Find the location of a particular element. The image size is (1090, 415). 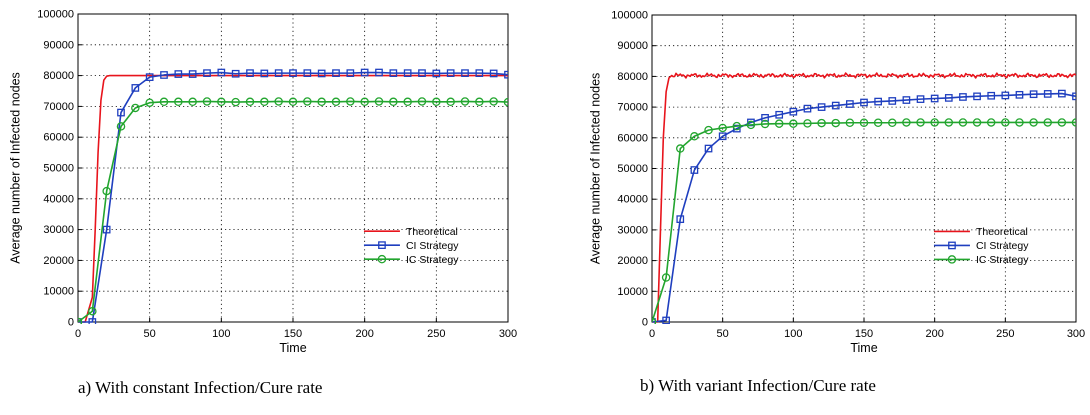

y-tick-label: 50000 is located at coordinates (632, 169).